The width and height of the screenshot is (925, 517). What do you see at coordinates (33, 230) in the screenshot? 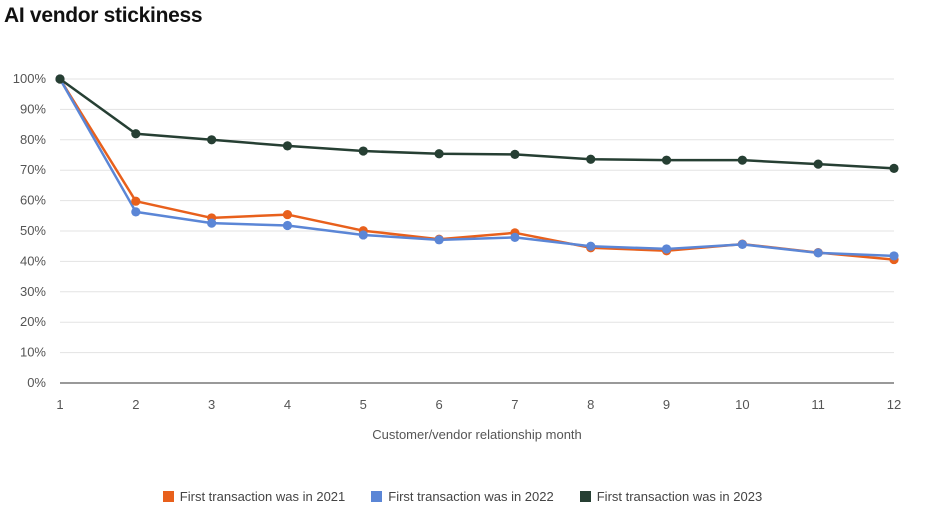
I see `y-tick-label: 50%` at bounding box center [33, 230].